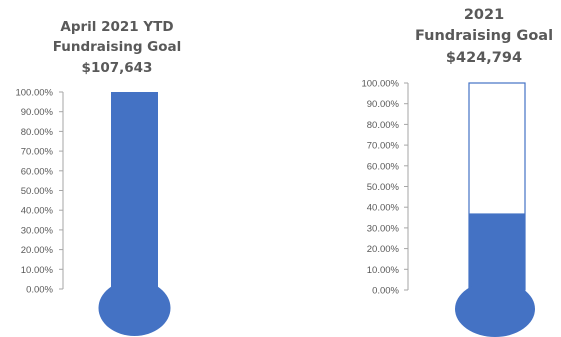 The width and height of the screenshot is (561, 337). What do you see at coordinates (383, 270) in the screenshot?
I see `chart-2-tick-label-1: 10.00%` at bounding box center [383, 270].